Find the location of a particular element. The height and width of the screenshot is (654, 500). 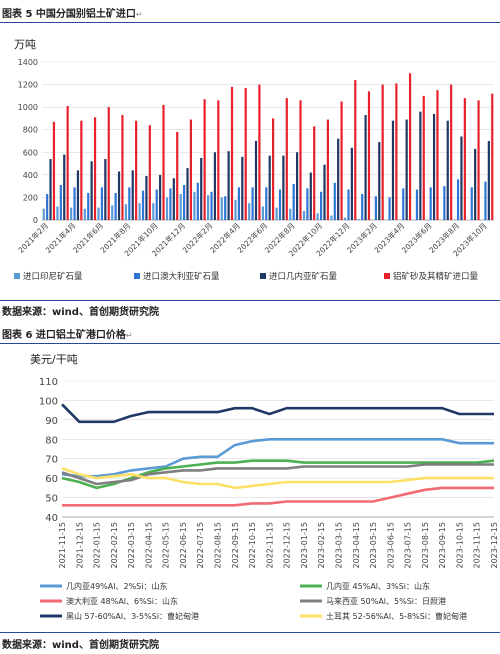

y-tick-label: 110 is located at coordinates (48, 382).